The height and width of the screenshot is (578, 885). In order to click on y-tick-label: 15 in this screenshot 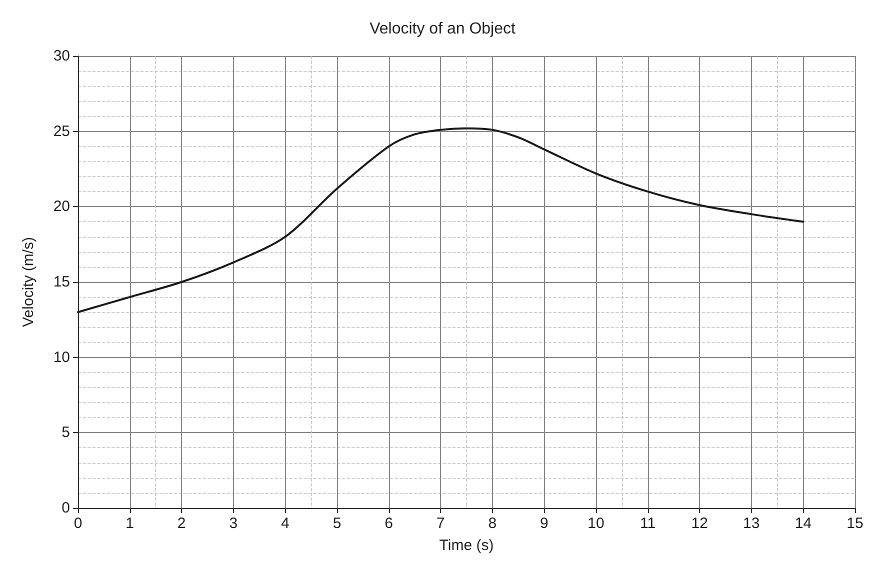, I will do `click(61, 282)`.